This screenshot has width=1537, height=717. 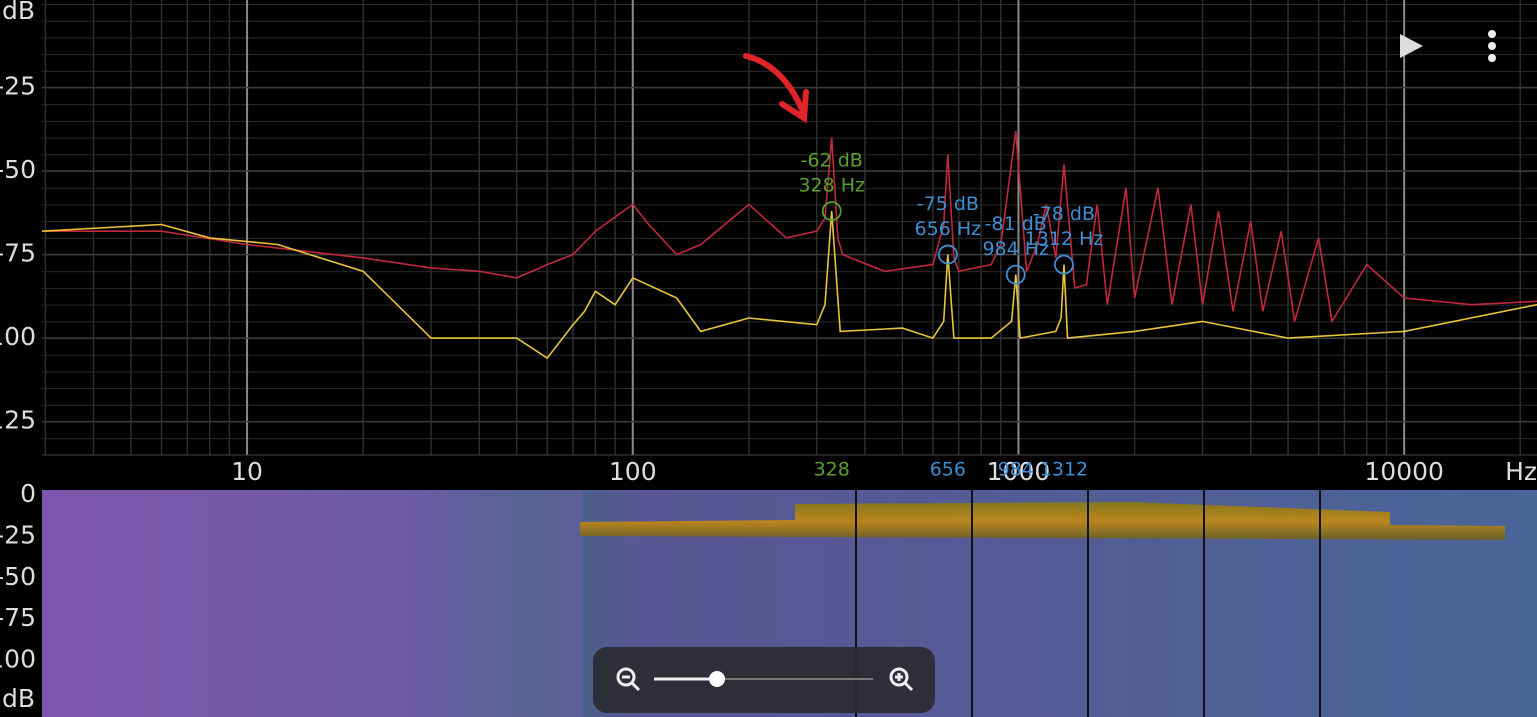 What do you see at coordinates (28, 493) in the screenshot?
I see `scale-tick-label: 0` at bounding box center [28, 493].